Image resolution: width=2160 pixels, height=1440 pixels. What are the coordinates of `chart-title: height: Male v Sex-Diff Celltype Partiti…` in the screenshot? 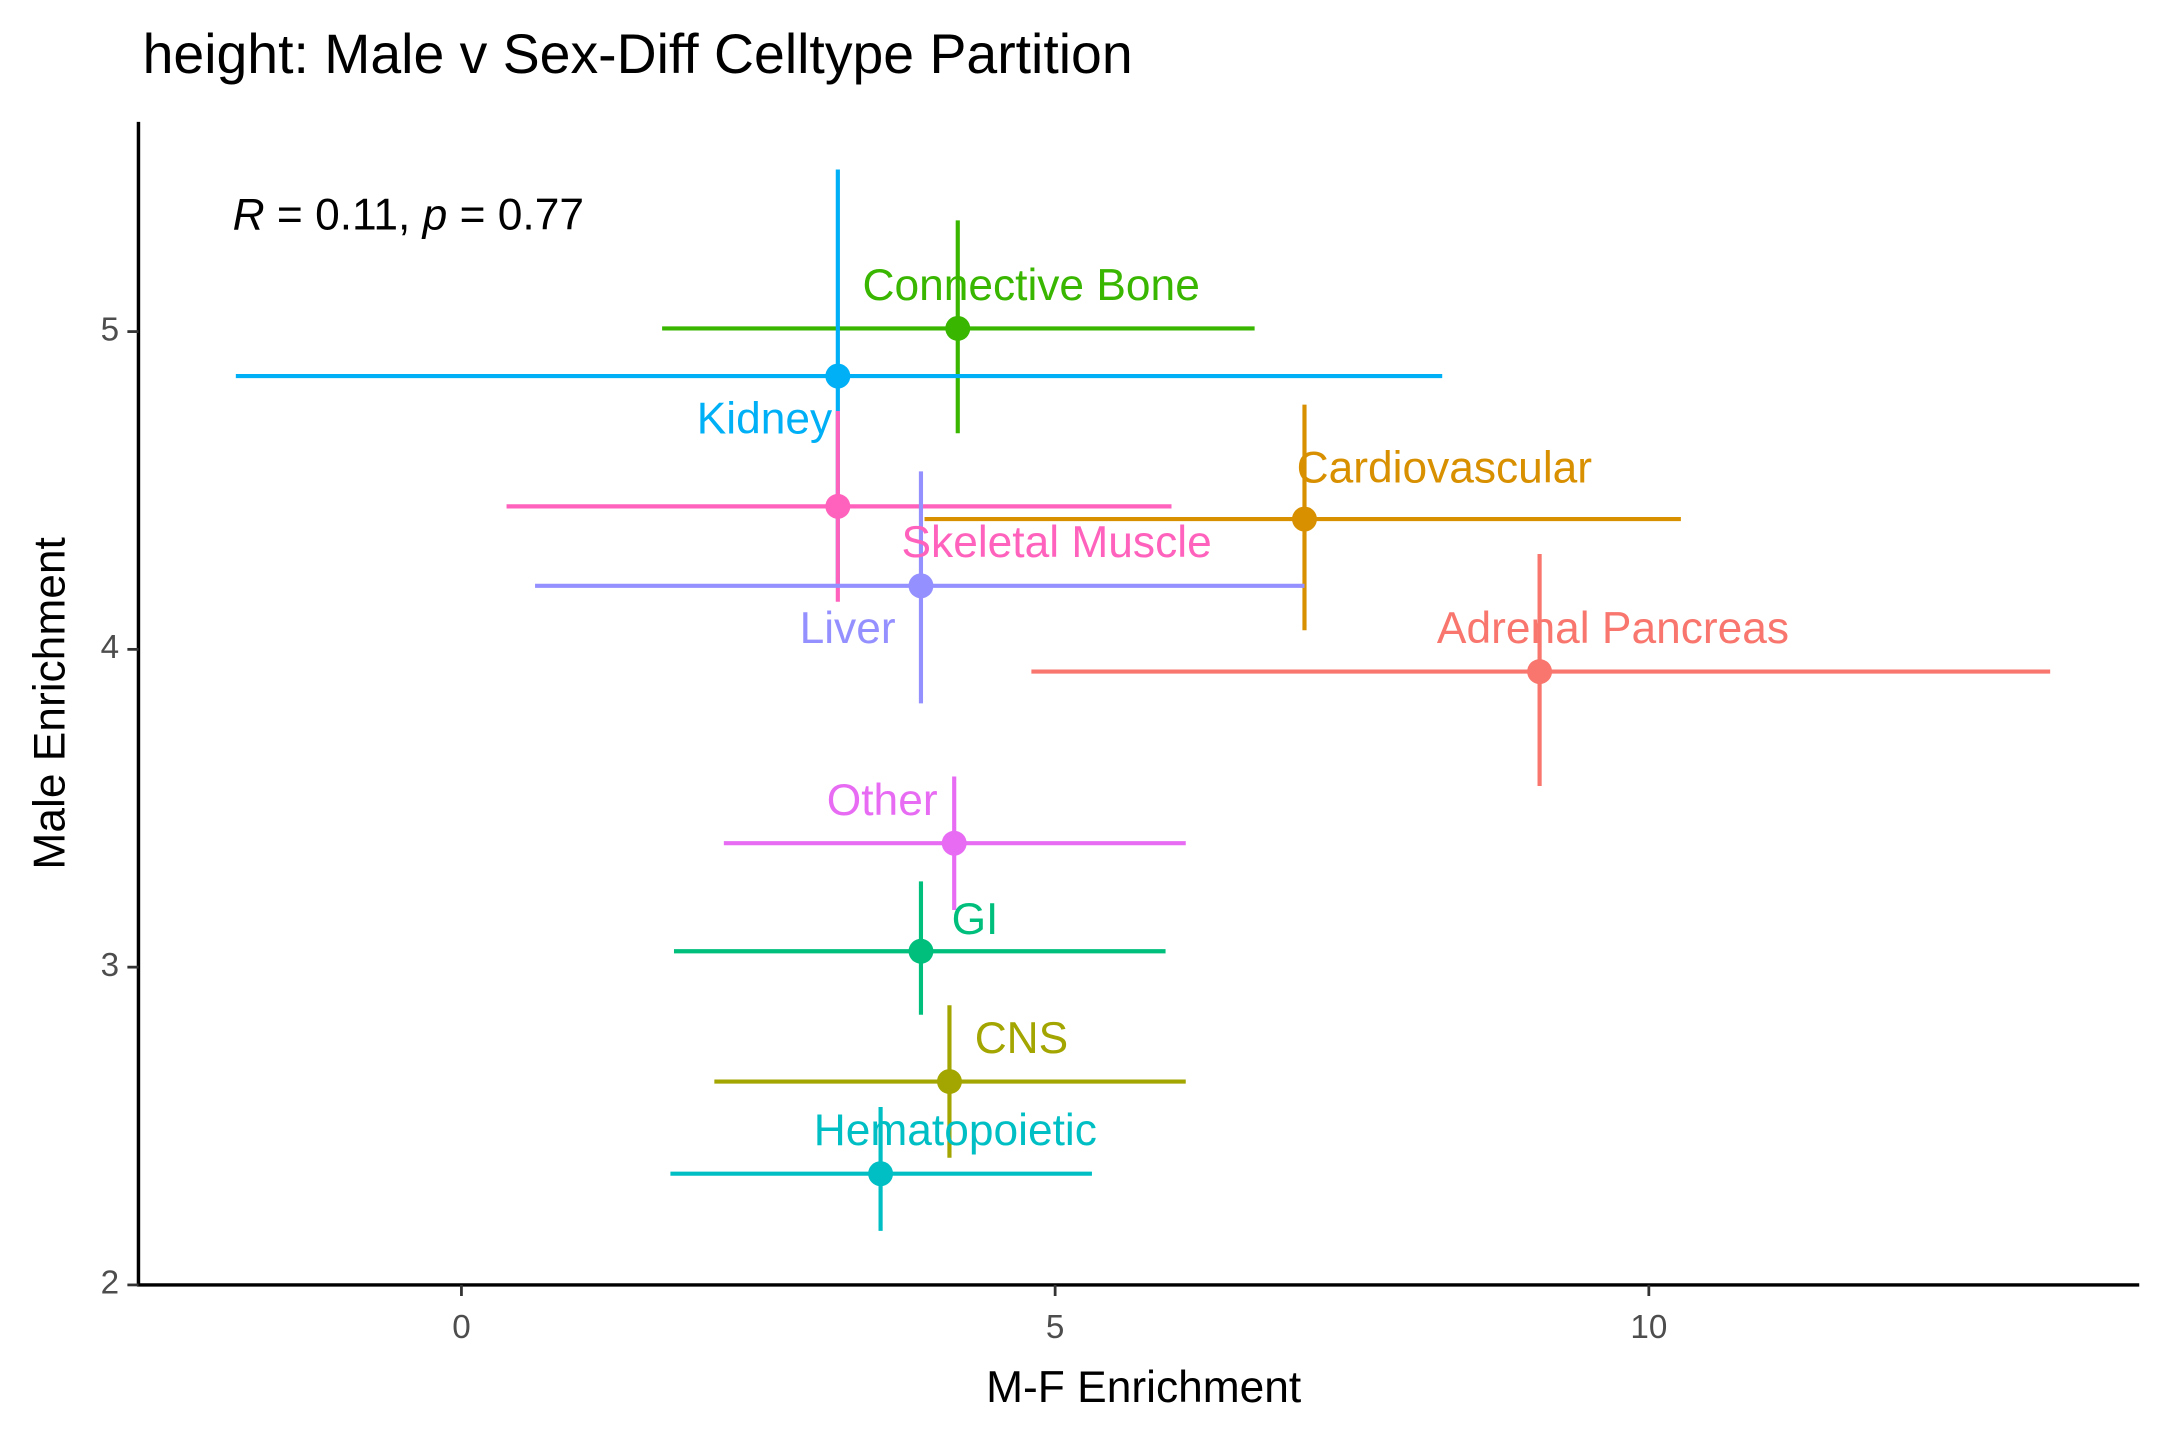 It's located at (638, 54).